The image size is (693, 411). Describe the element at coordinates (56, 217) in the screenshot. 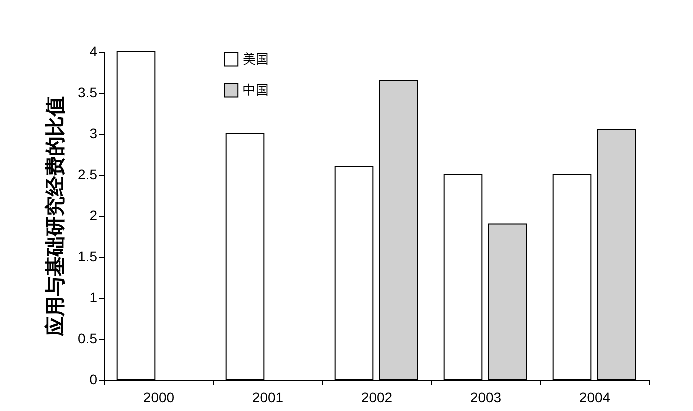

I see `y-axis-title: 应用与基础研究经费的比值` at that location.